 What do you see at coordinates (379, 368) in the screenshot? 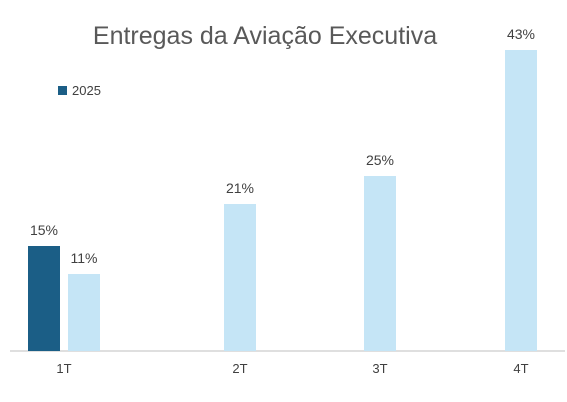
I see `x-tick-label-3t: 3T` at bounding box center [379, 368].